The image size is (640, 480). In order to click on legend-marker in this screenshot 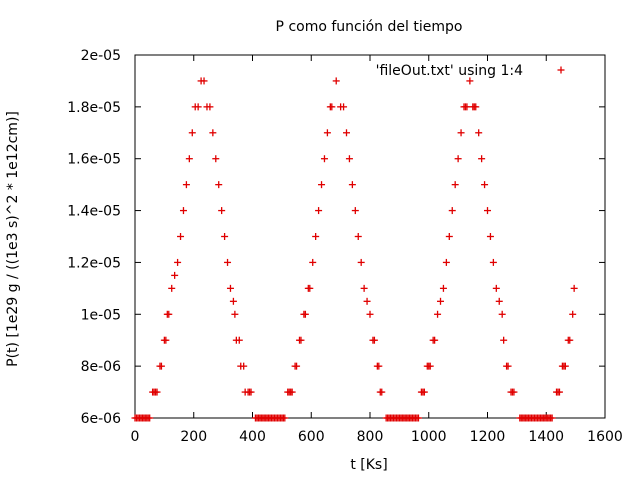, I will do `click(561, 70)`.